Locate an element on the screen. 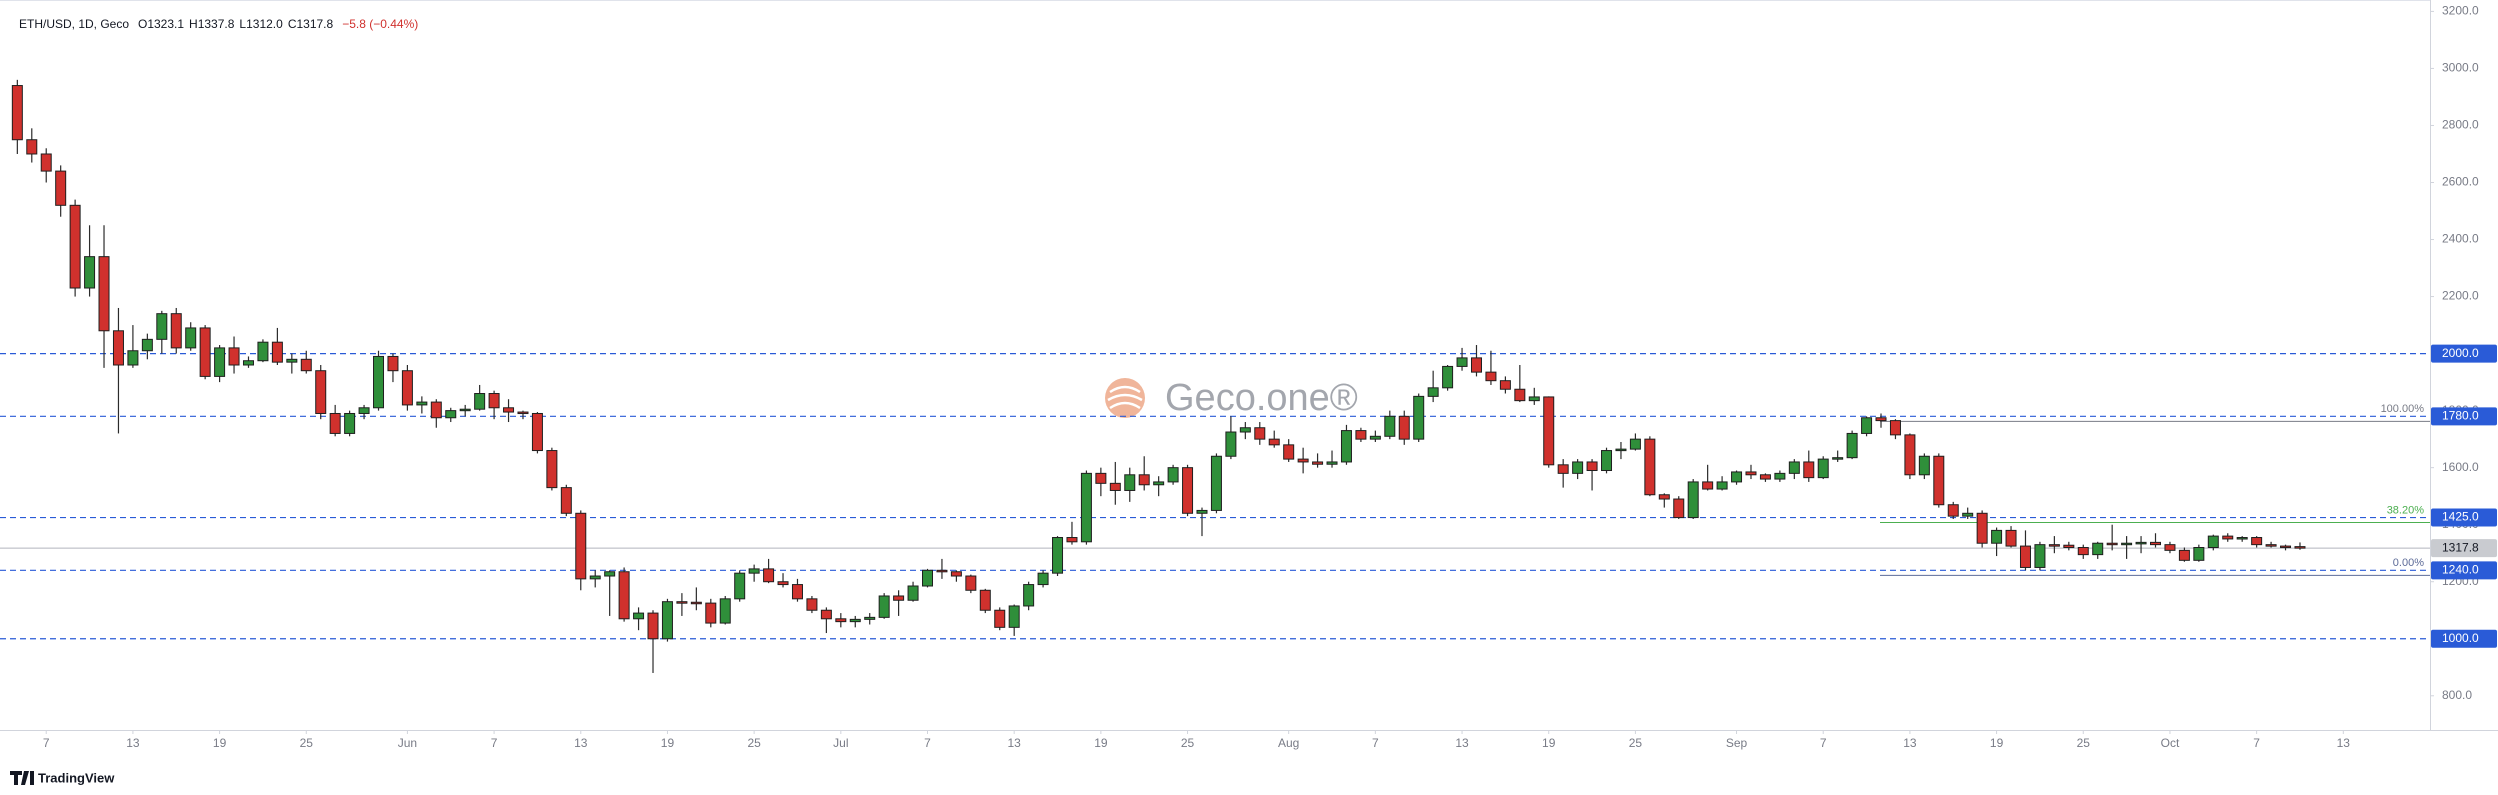 Image resolution: width=2498 pixels, height=795 pixels. x-tick-label: Oct is located at coordinates (2170, 743).